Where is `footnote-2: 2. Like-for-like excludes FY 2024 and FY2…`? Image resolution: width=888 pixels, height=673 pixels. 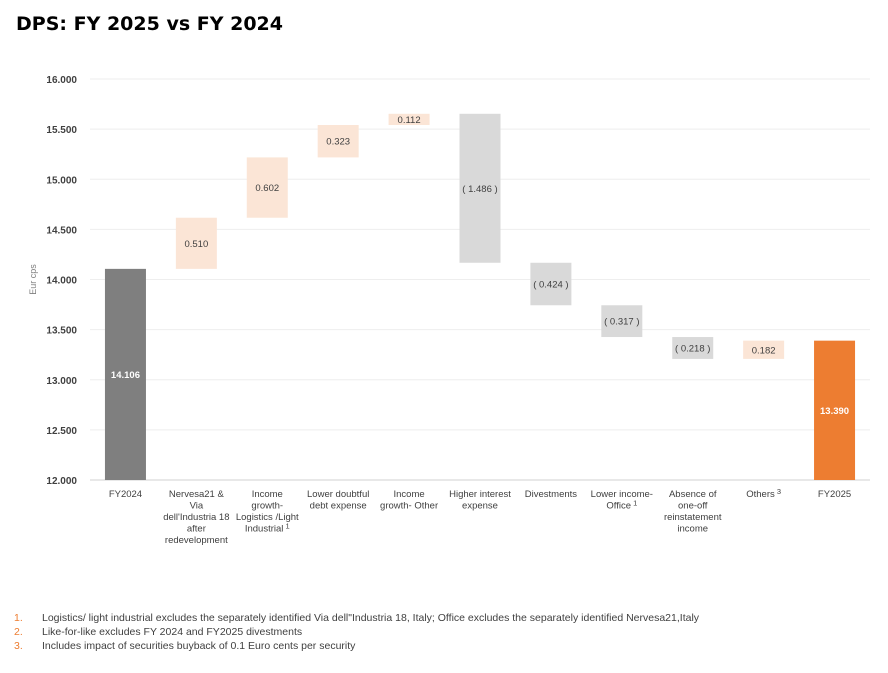
footnote-2: 2. Like-for-like excludes FY 2024 and FY2… is located at coordinates (356, 632).